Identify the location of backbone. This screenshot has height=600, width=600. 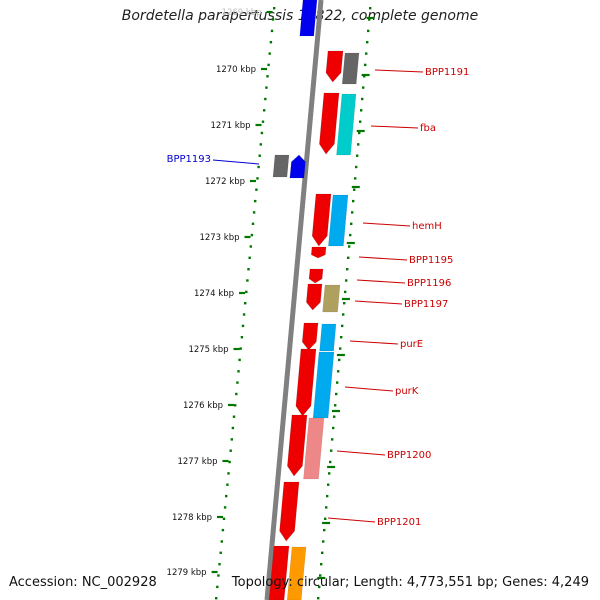
(294, 300).